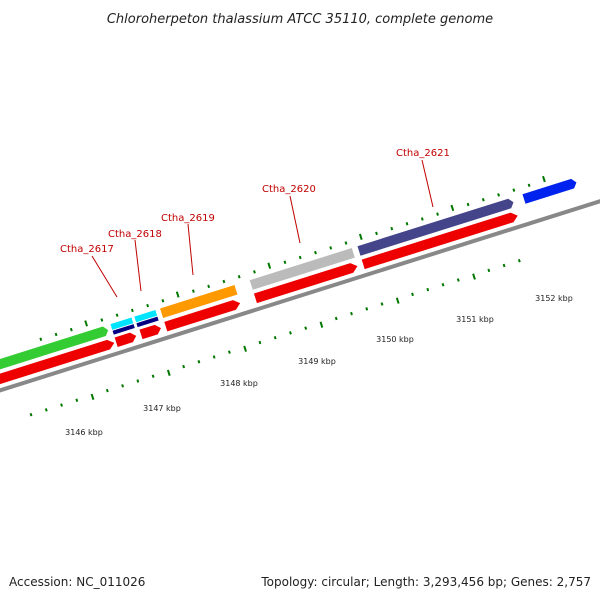 This screenshot has width=600, height=600. Describe the element at coordinates (77, 582) in the screenshot. I see `accession-text: Accession: NC_011026` at that location.